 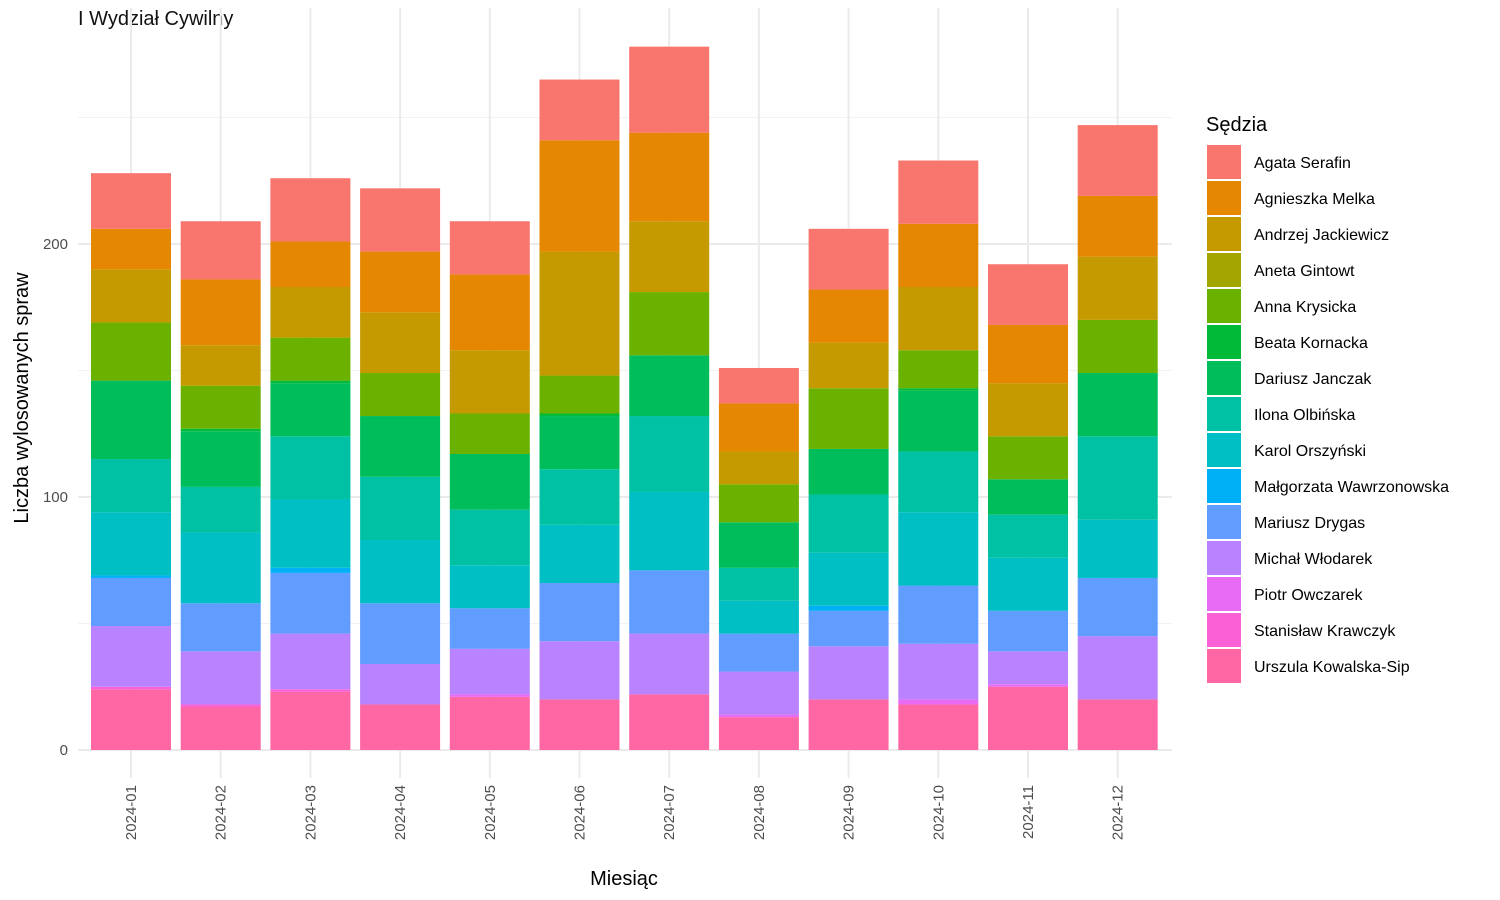 I want to click on chart-title: I Wydział Cywilny, so click(x=156, y=19).